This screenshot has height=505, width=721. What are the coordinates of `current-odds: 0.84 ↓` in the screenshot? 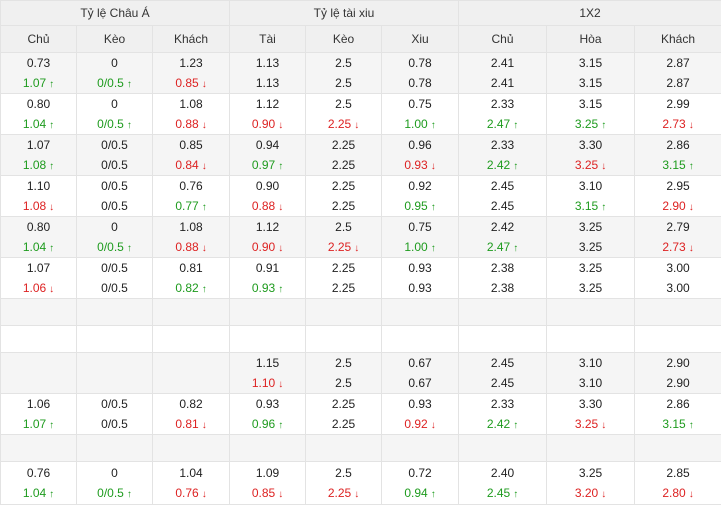 It's located at (191, 165).